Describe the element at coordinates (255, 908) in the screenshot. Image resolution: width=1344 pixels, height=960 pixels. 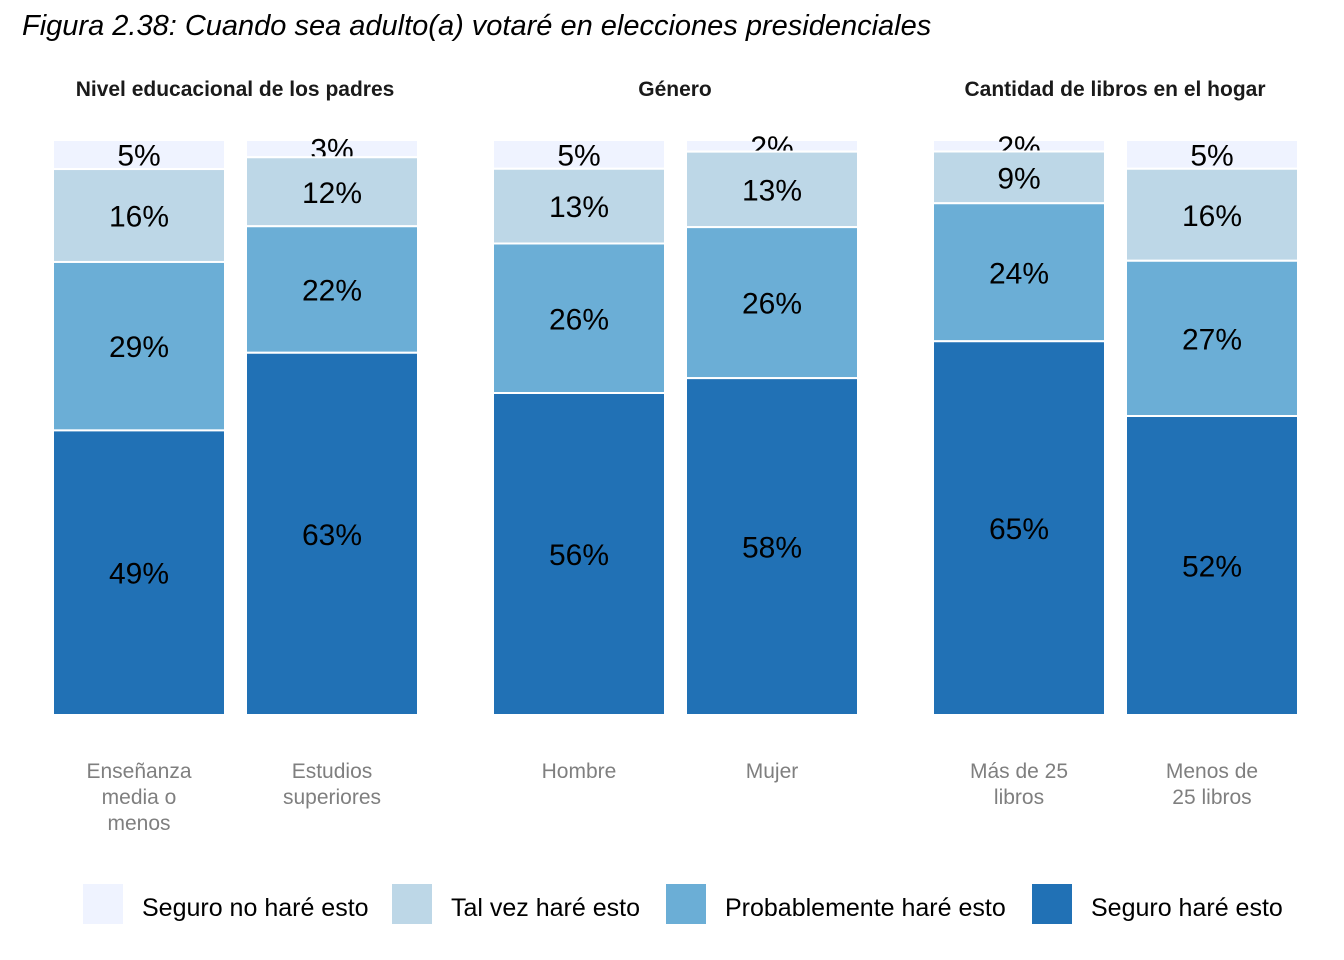
I see `legend-label: Seguro no haré esto` at that location.